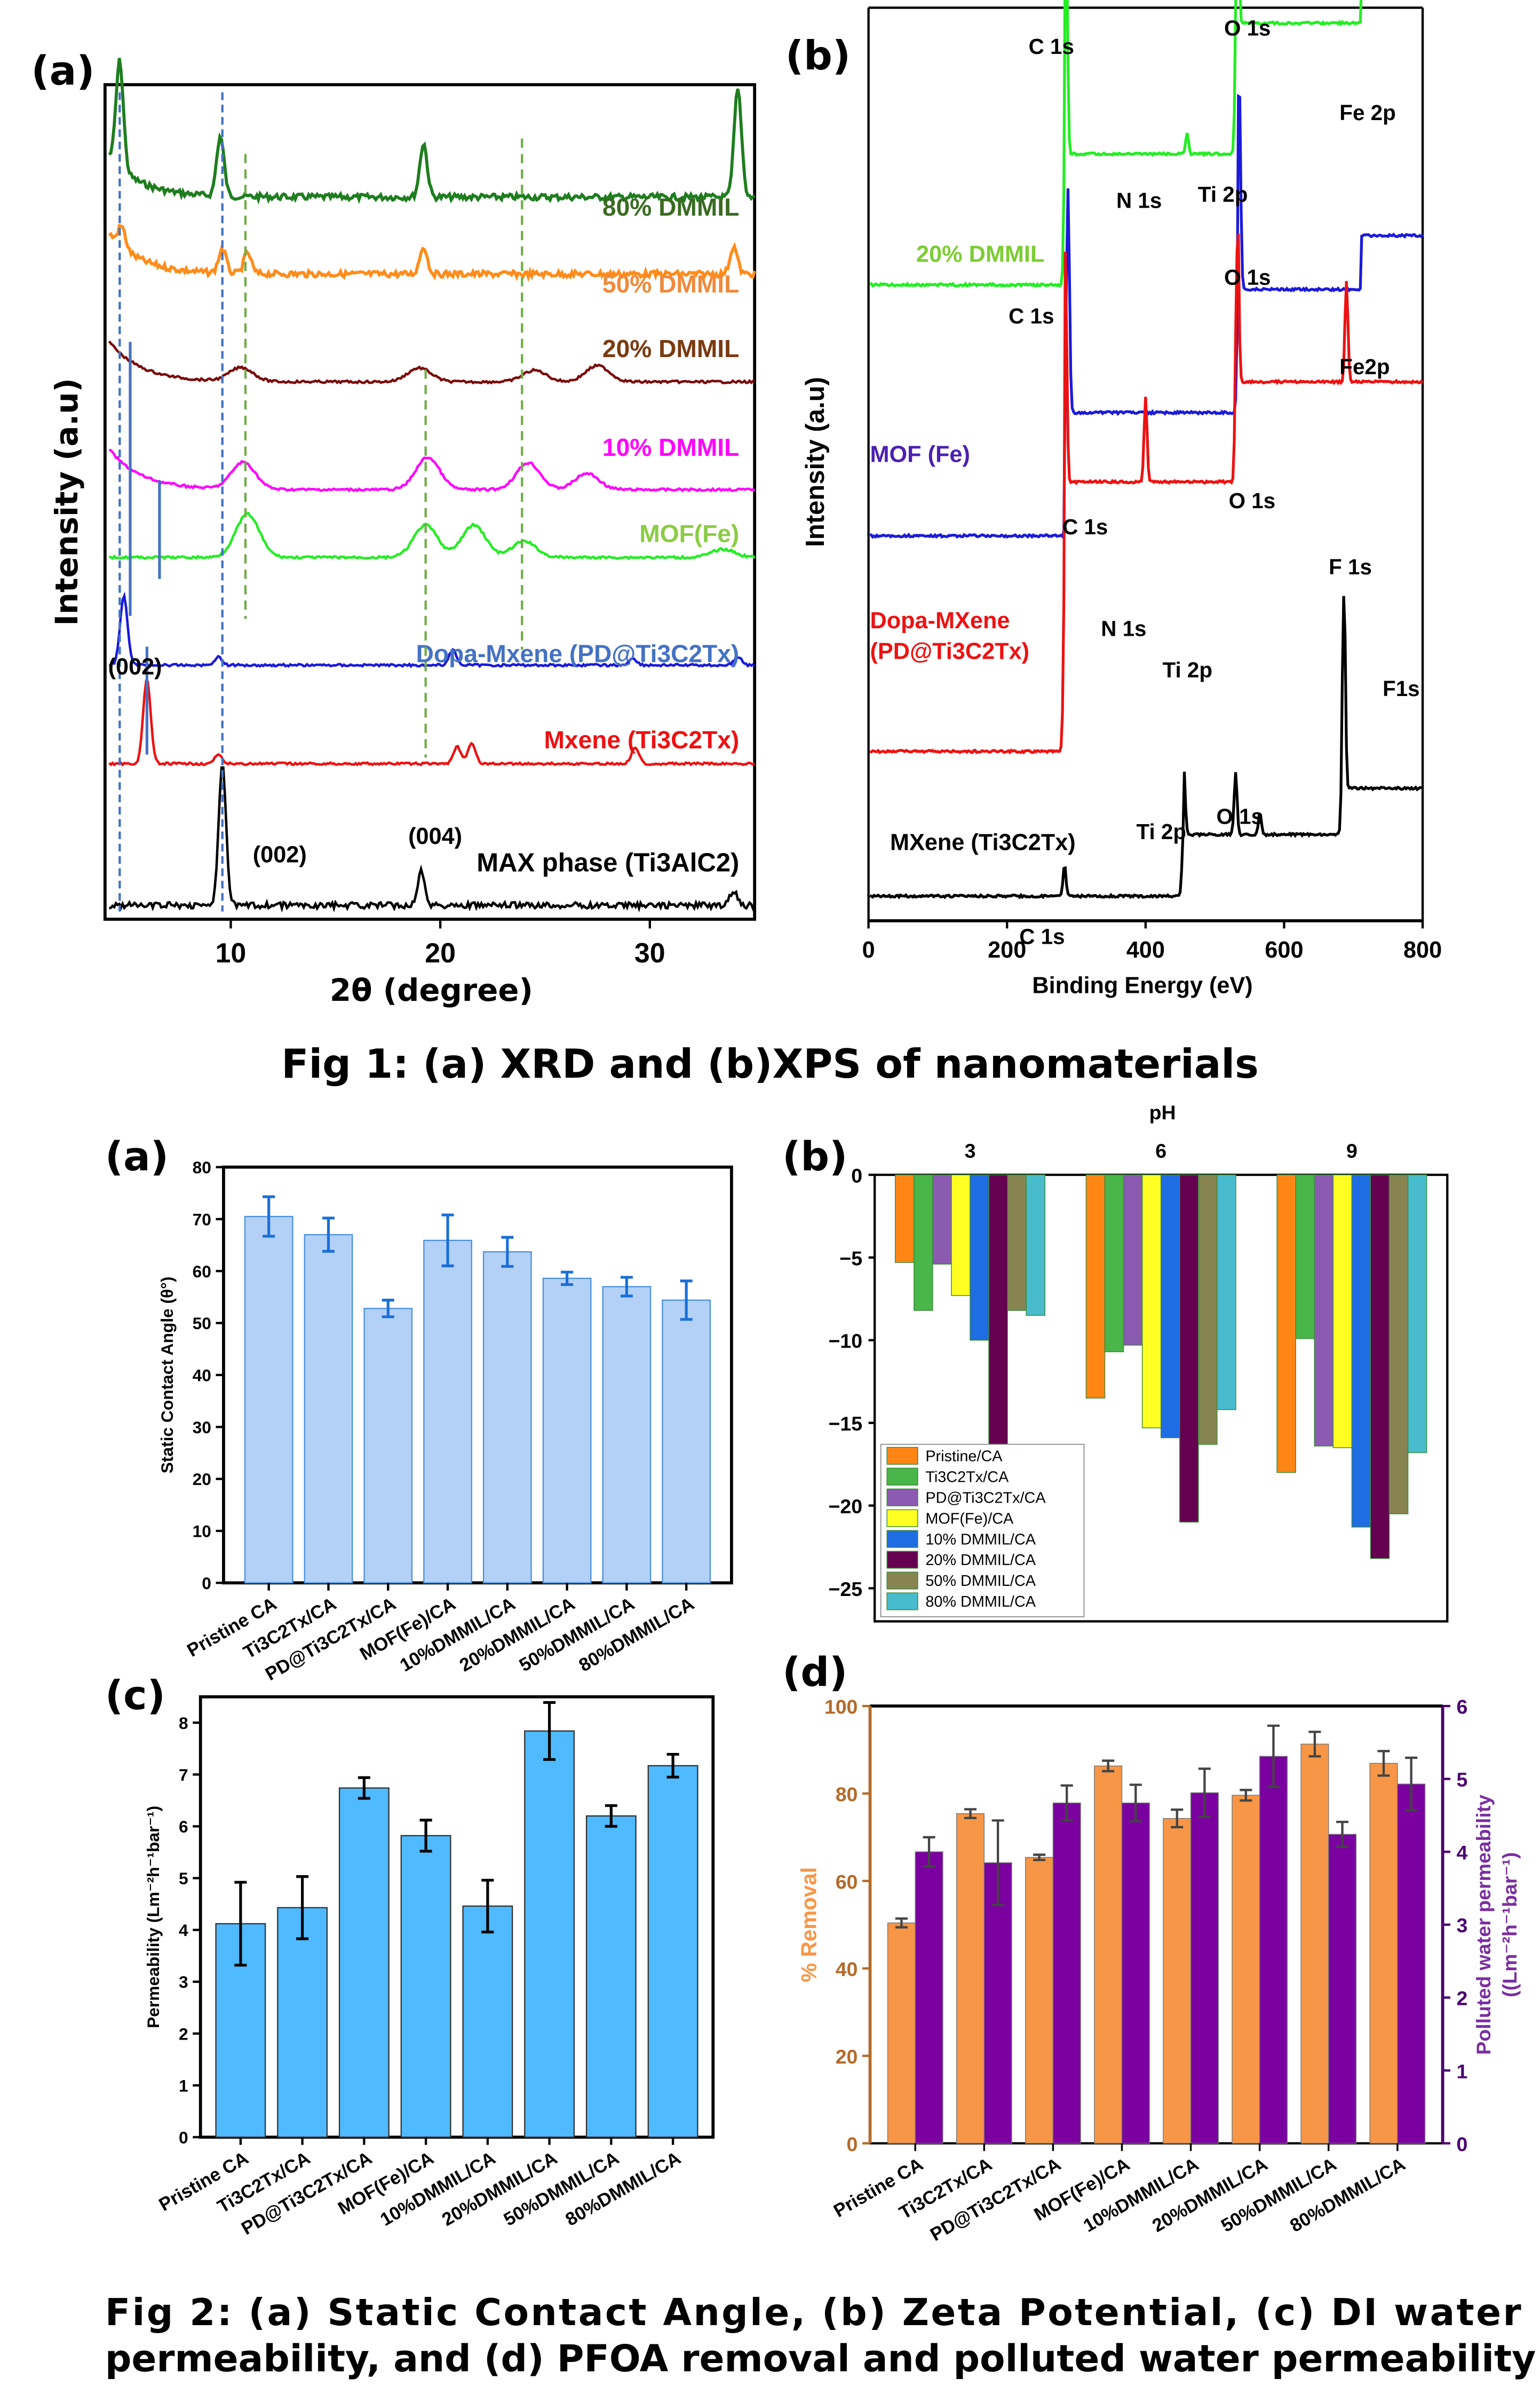  I want to click on contact-angle-y-tick-label: 80, so click(202, 1167).